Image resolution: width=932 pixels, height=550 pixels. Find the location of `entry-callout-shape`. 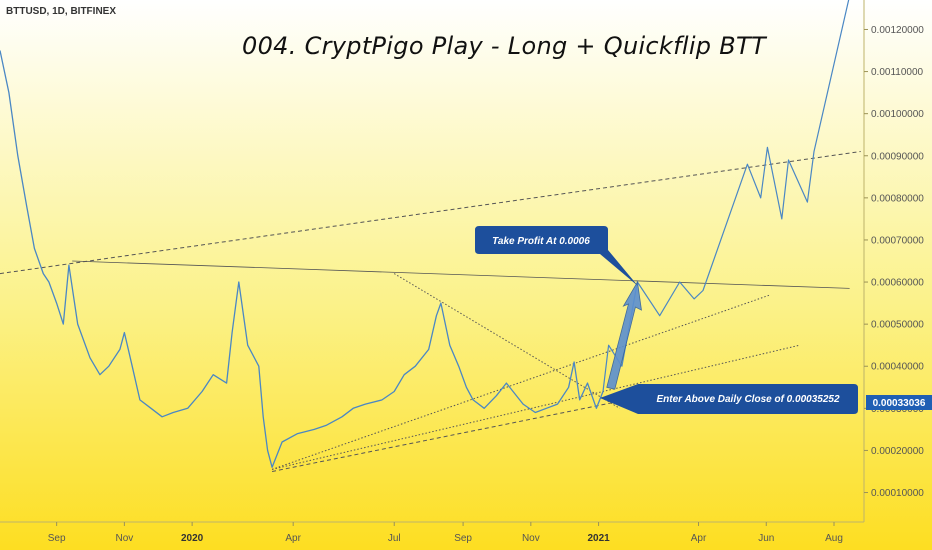

entry-callout-shape is located at coordinates (729, 399).